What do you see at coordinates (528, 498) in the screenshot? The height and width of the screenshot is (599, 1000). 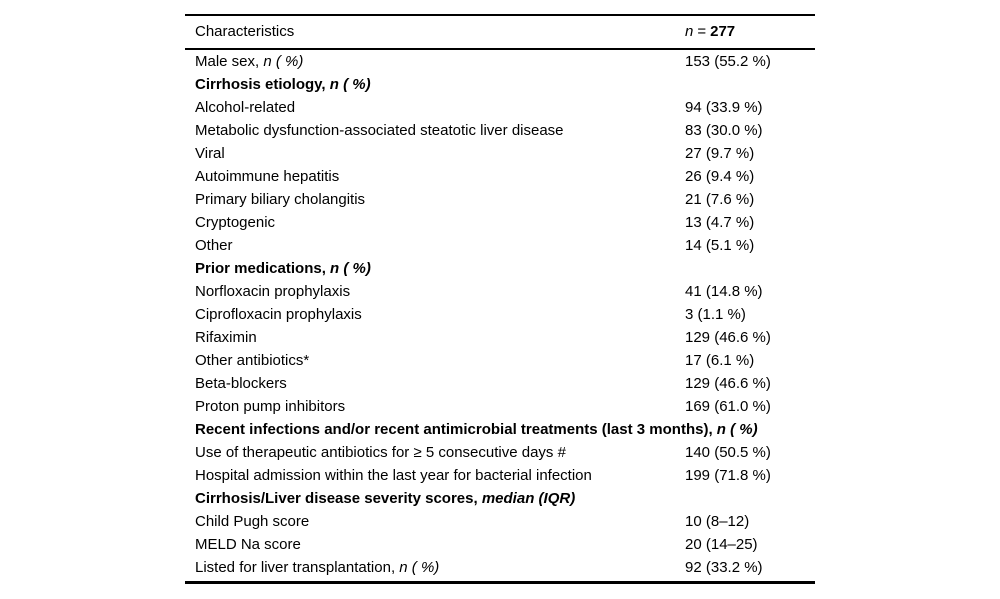 I see `row-label-suffix: median (IQR)` at bounding box center [528, 498].